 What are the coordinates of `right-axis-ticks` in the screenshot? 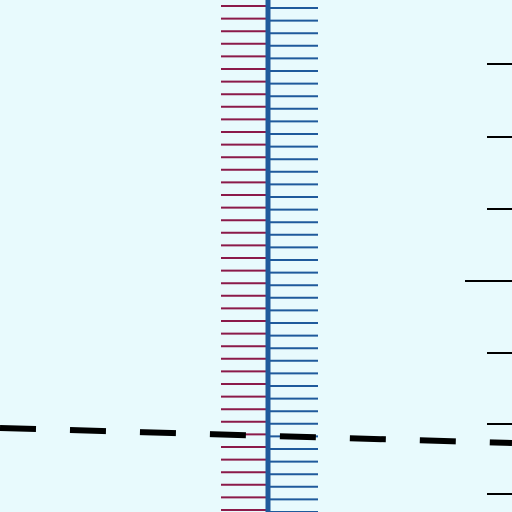 It's located at (488, 279).